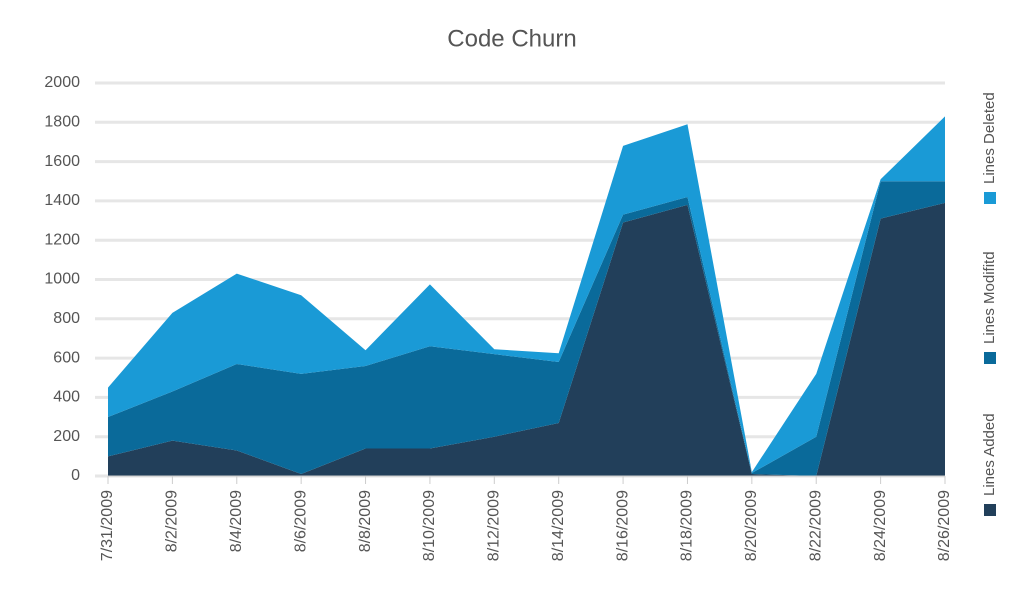  I want to click on y-tick-label: 2000, so click(62, 82).